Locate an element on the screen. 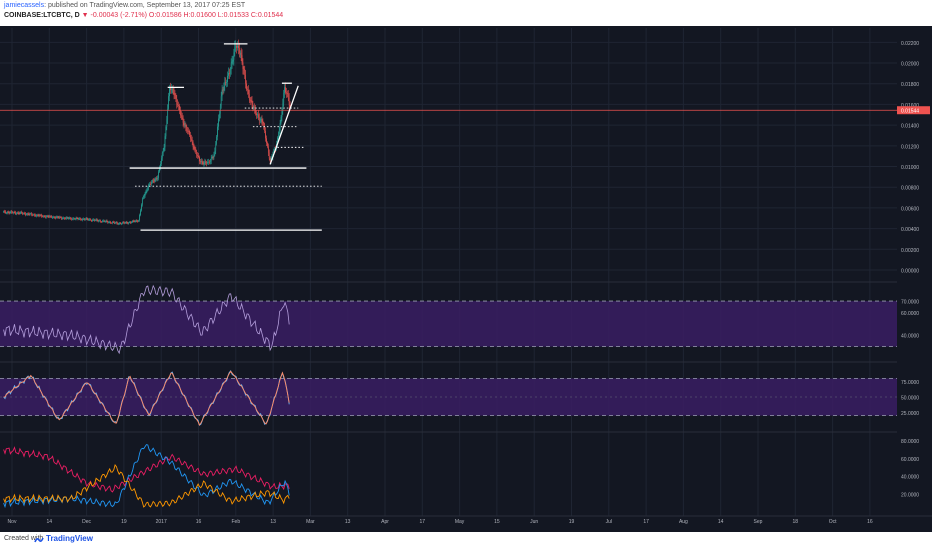 This screenshot has width=932, height=550. support-resistance-levels is located at coordinates (225, 137).